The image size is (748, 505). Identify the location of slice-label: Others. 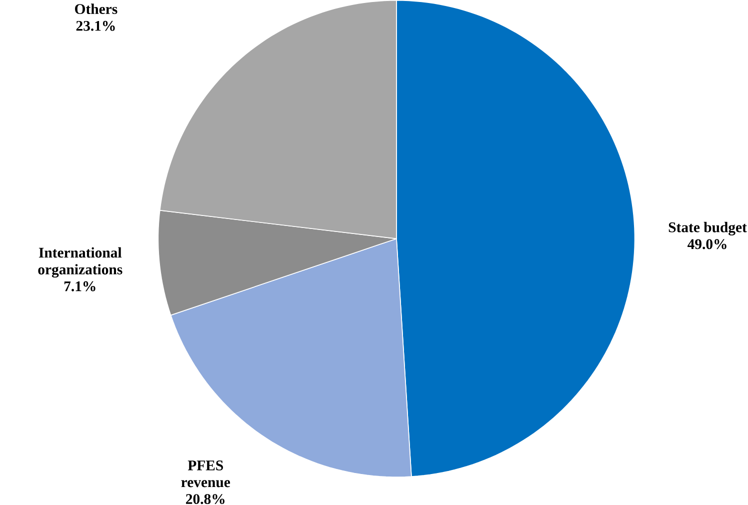
(96, 9).